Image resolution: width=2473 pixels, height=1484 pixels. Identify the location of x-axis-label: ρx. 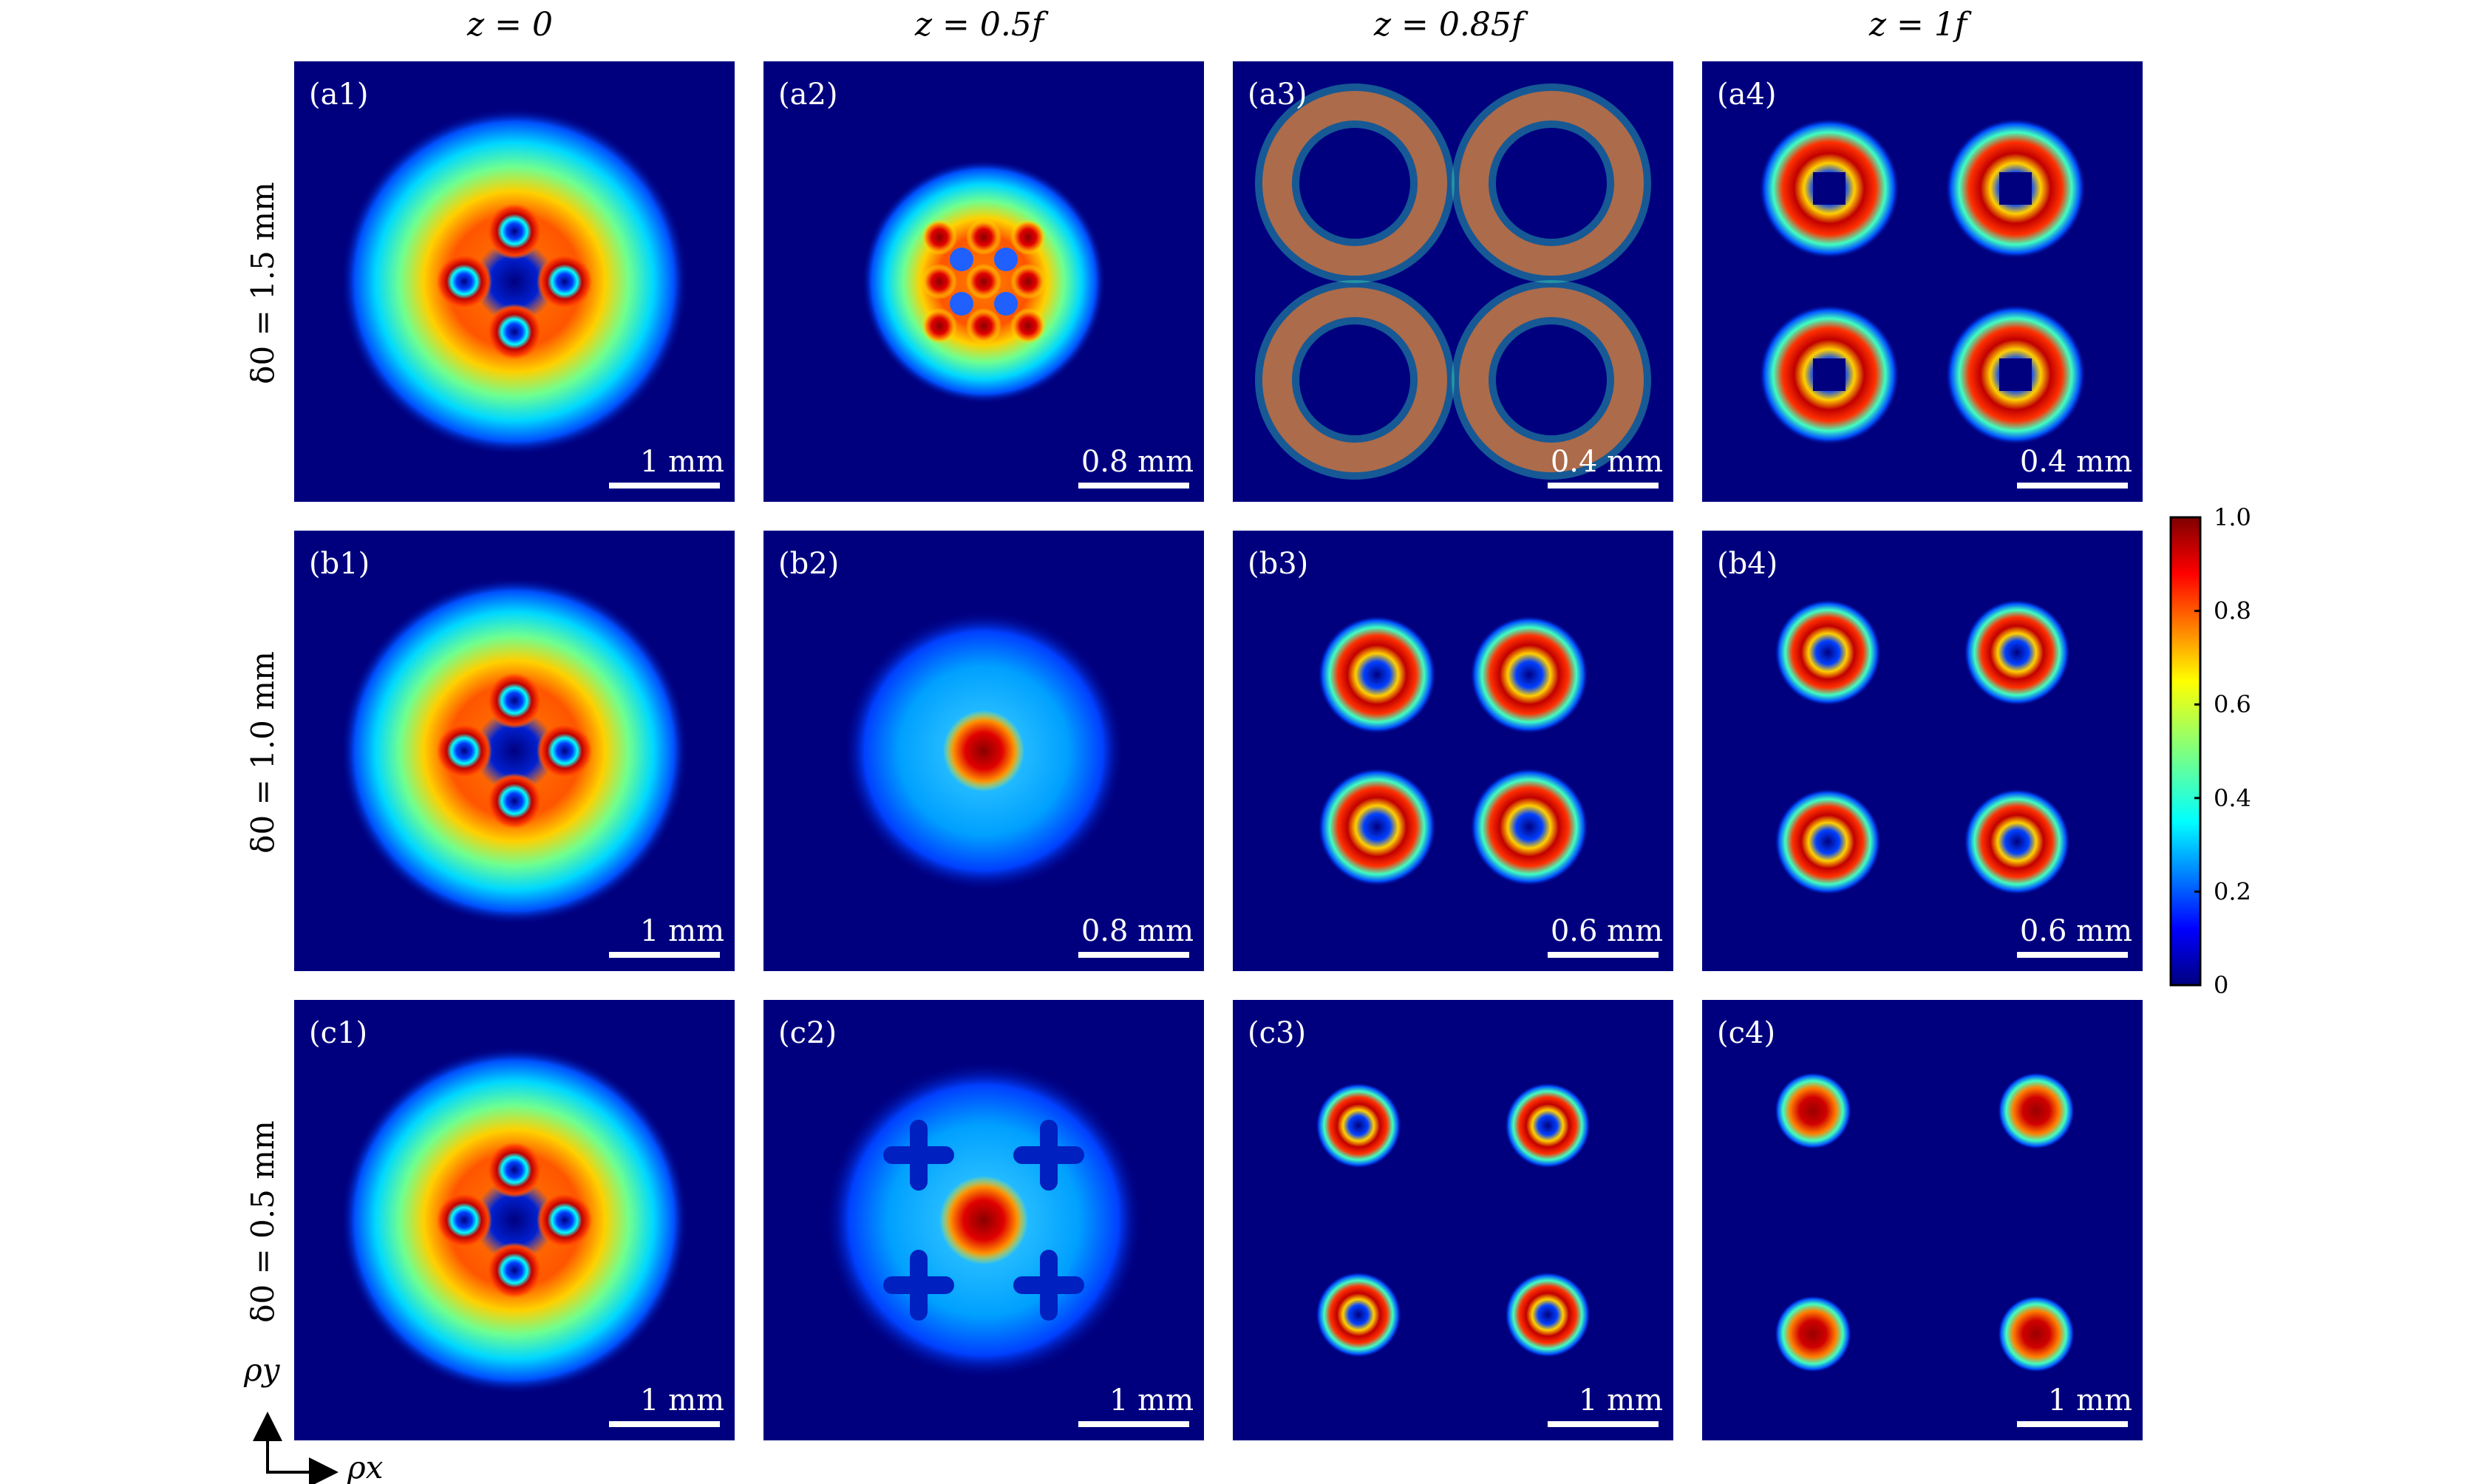
(365, 1466).